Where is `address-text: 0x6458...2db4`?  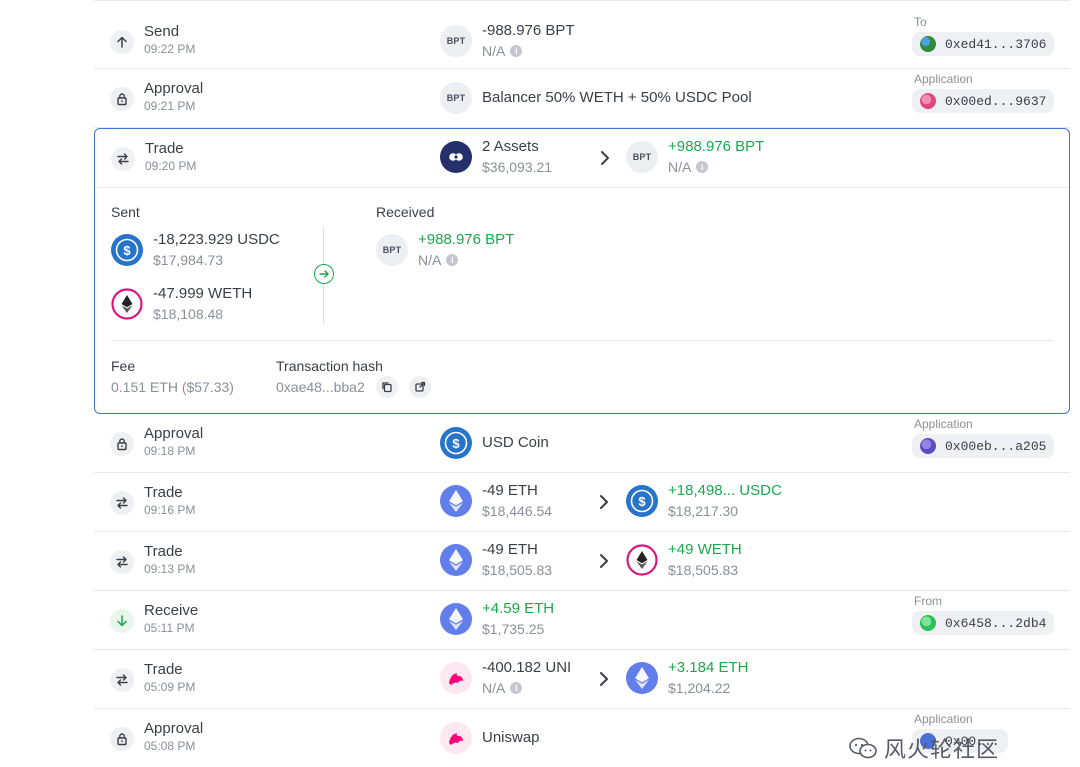 address-text: 0x6458...2db4 is located at coordinates (996, 623).